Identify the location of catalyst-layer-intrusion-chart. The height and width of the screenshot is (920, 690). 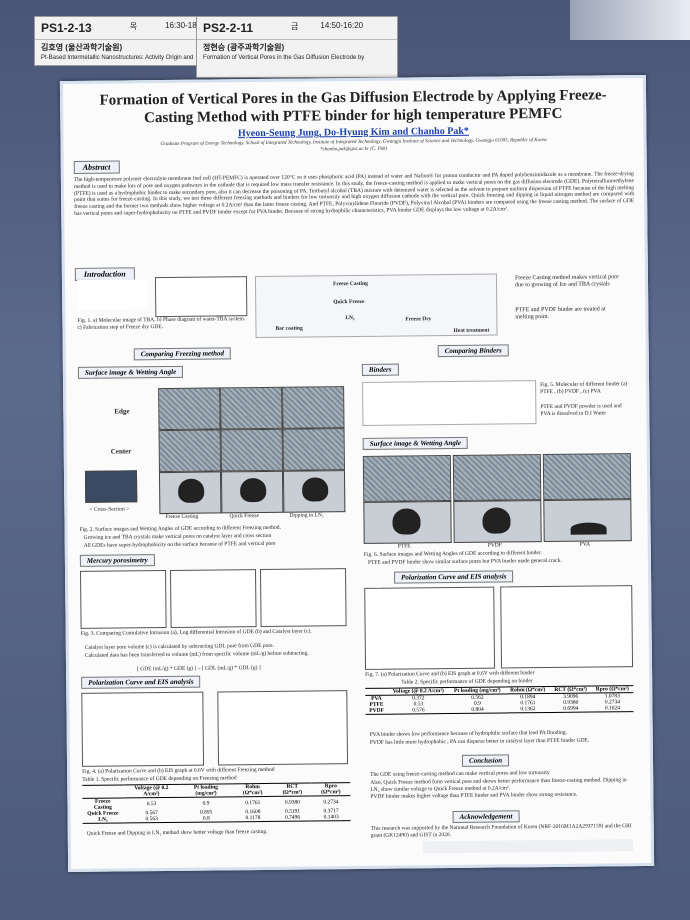
(303, 598).